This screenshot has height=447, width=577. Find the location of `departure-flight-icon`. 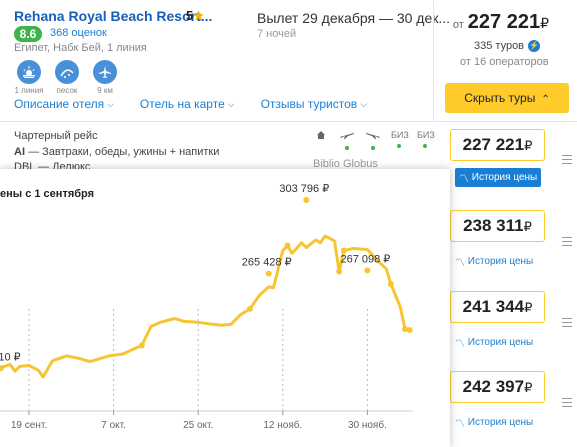

departure-flight-icon is located at coordinates (347, 140).